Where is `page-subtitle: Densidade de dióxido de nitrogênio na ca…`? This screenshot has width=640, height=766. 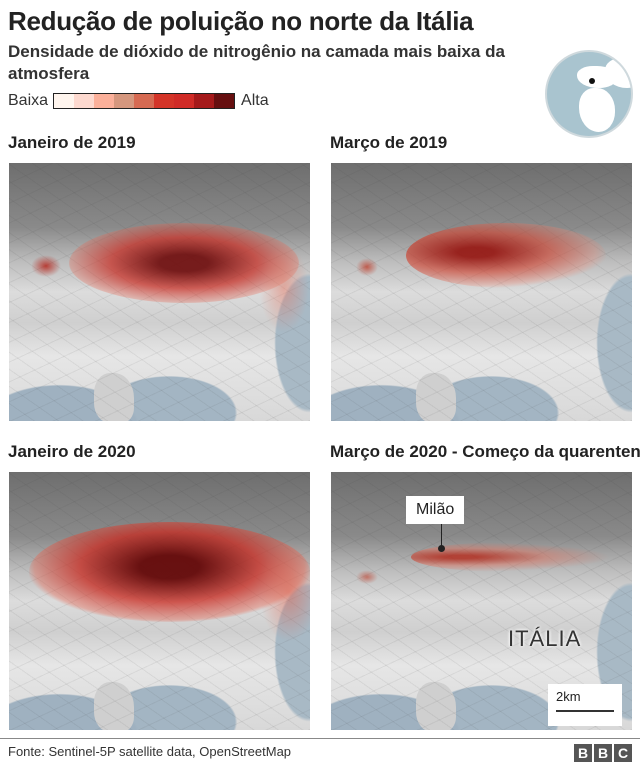 page-subtitle: Densidade de dióxido de nitrogênio na ca… is located at coordinates (256, 62).